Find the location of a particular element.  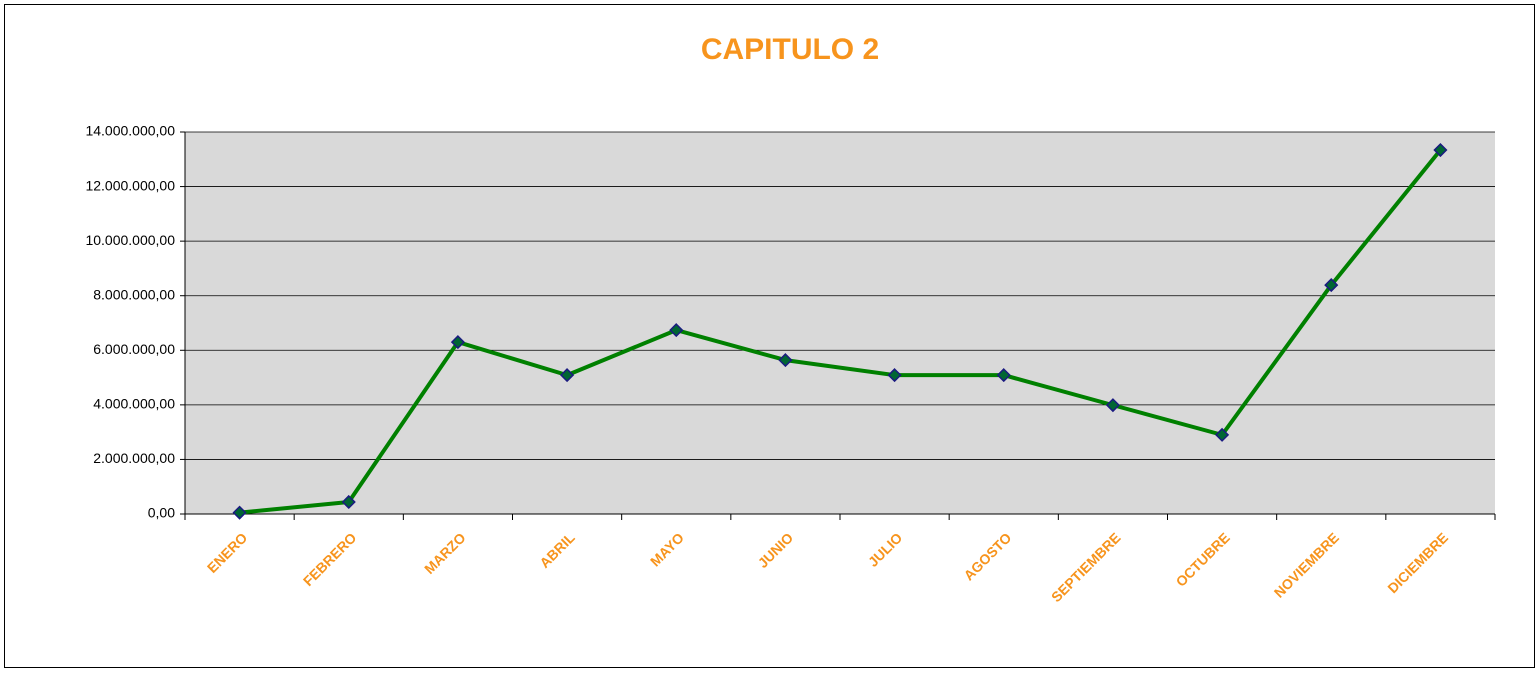

y-tick-label: 10.000.000,00 is located at coordinates (130, 240).